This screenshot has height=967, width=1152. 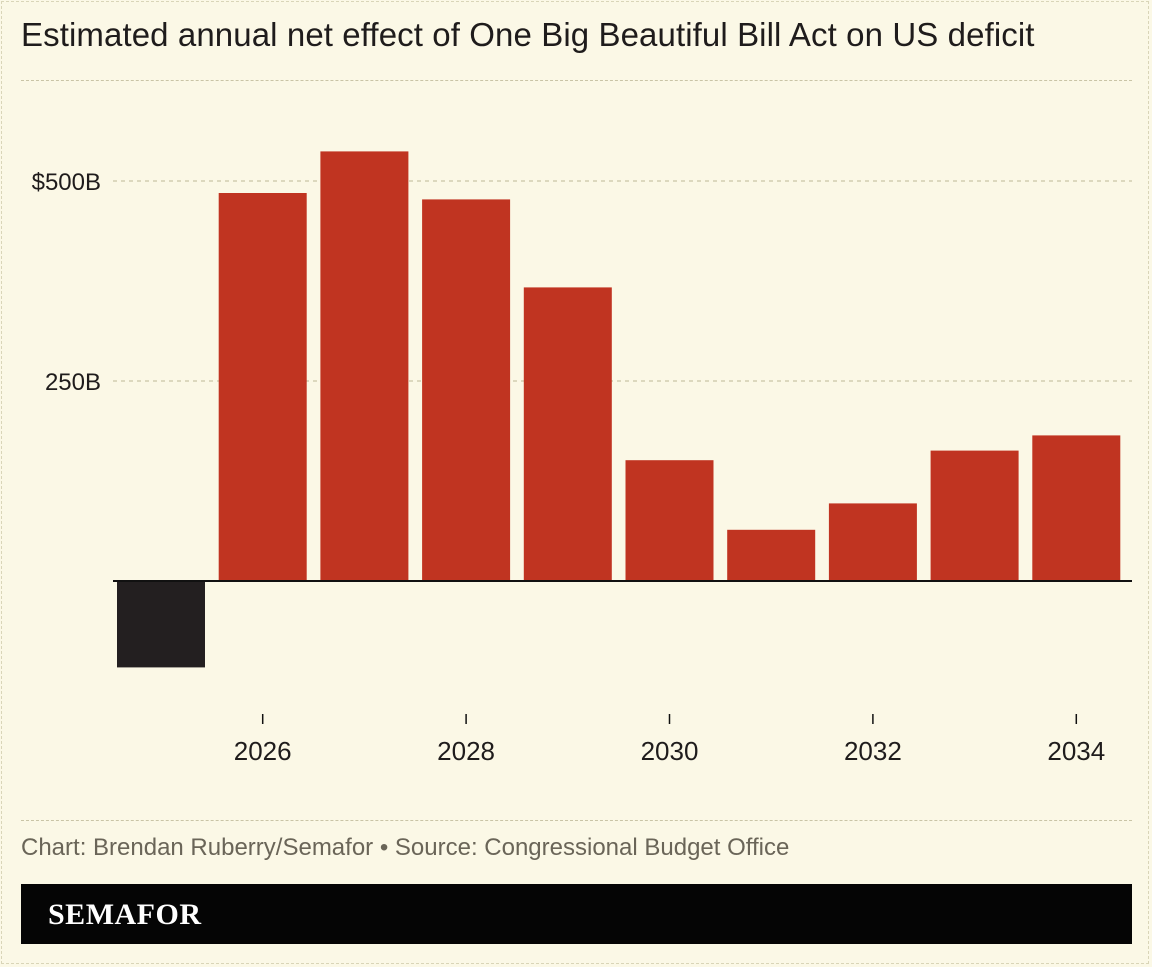 What do you see at coordinates (669, 520) in the screenshot?
I see `bar-2030` at bounding box center [669, 520].